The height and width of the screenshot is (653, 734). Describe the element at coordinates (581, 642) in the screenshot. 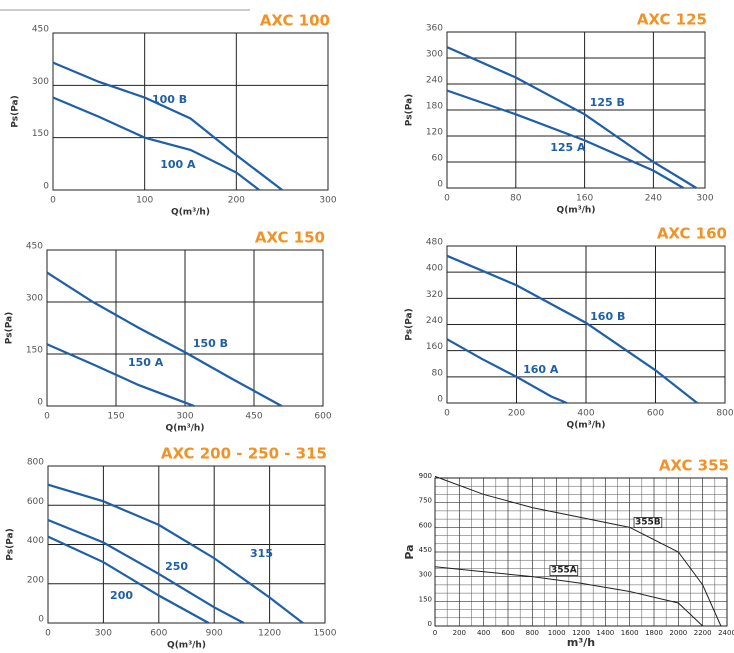

I see `x-axis-label: m³/h` at that location.